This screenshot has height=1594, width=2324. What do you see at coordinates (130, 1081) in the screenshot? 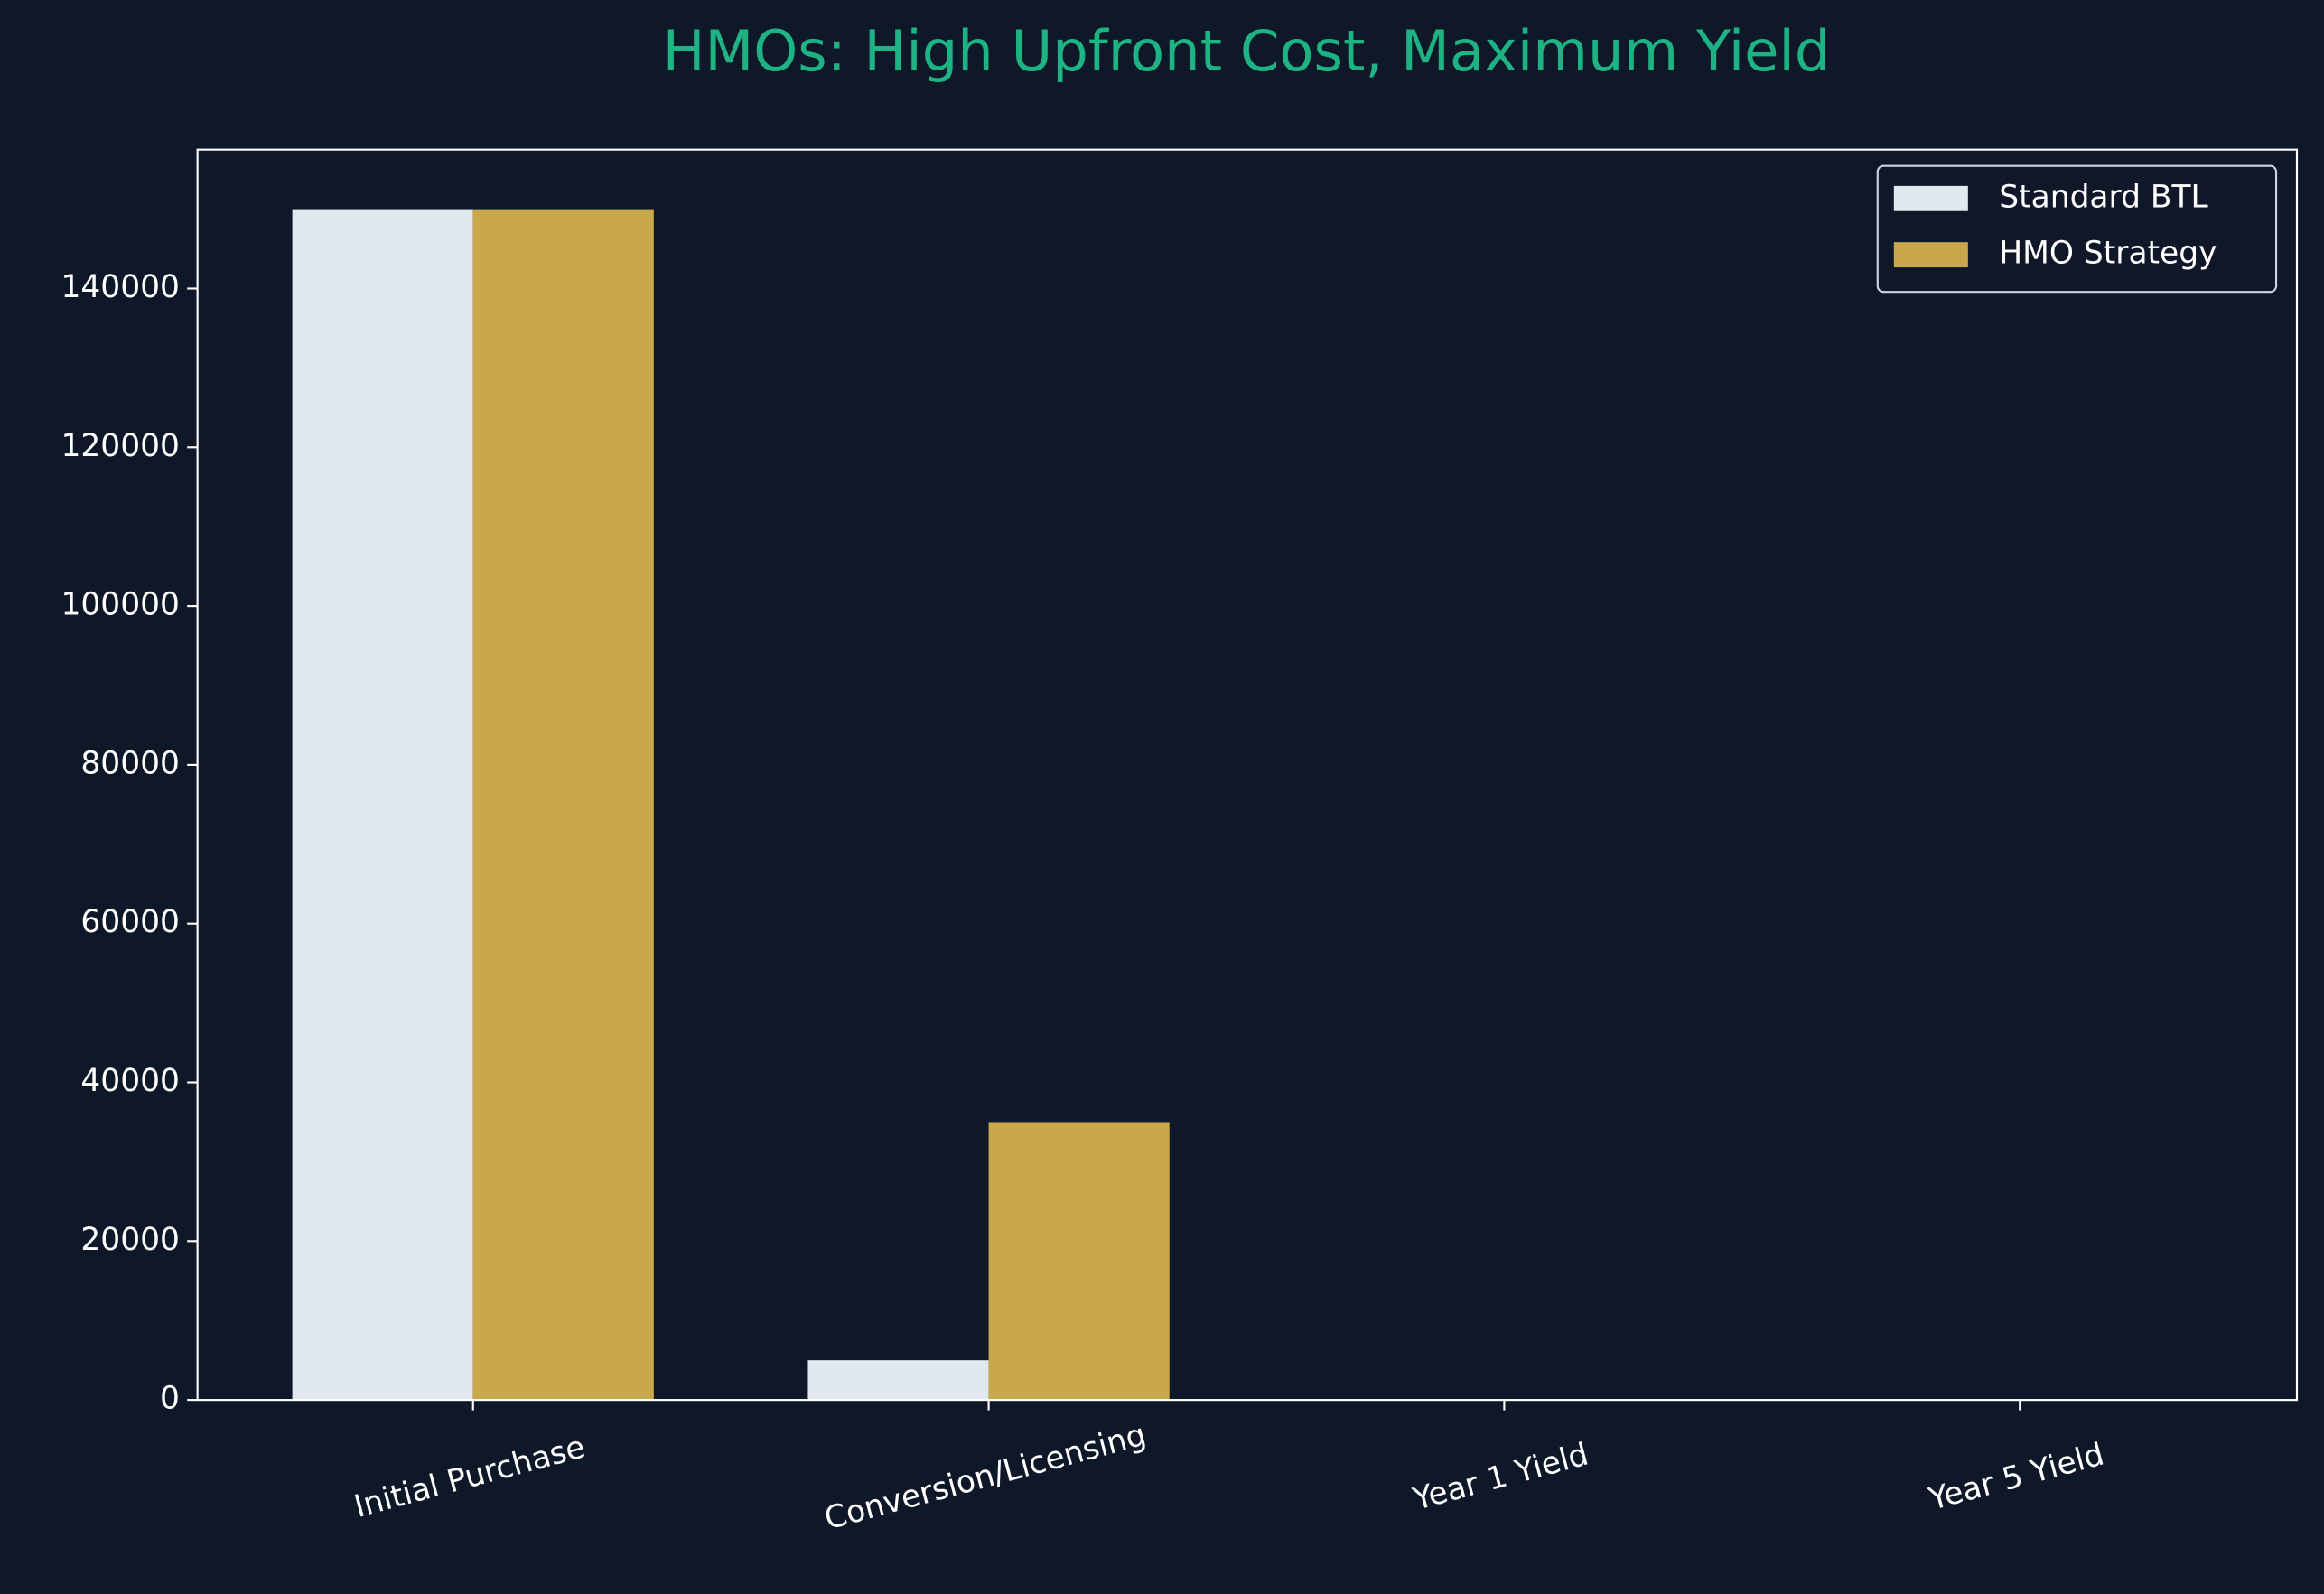
I see `y-tick-label: 40000` at bounding box center [130, 1081].